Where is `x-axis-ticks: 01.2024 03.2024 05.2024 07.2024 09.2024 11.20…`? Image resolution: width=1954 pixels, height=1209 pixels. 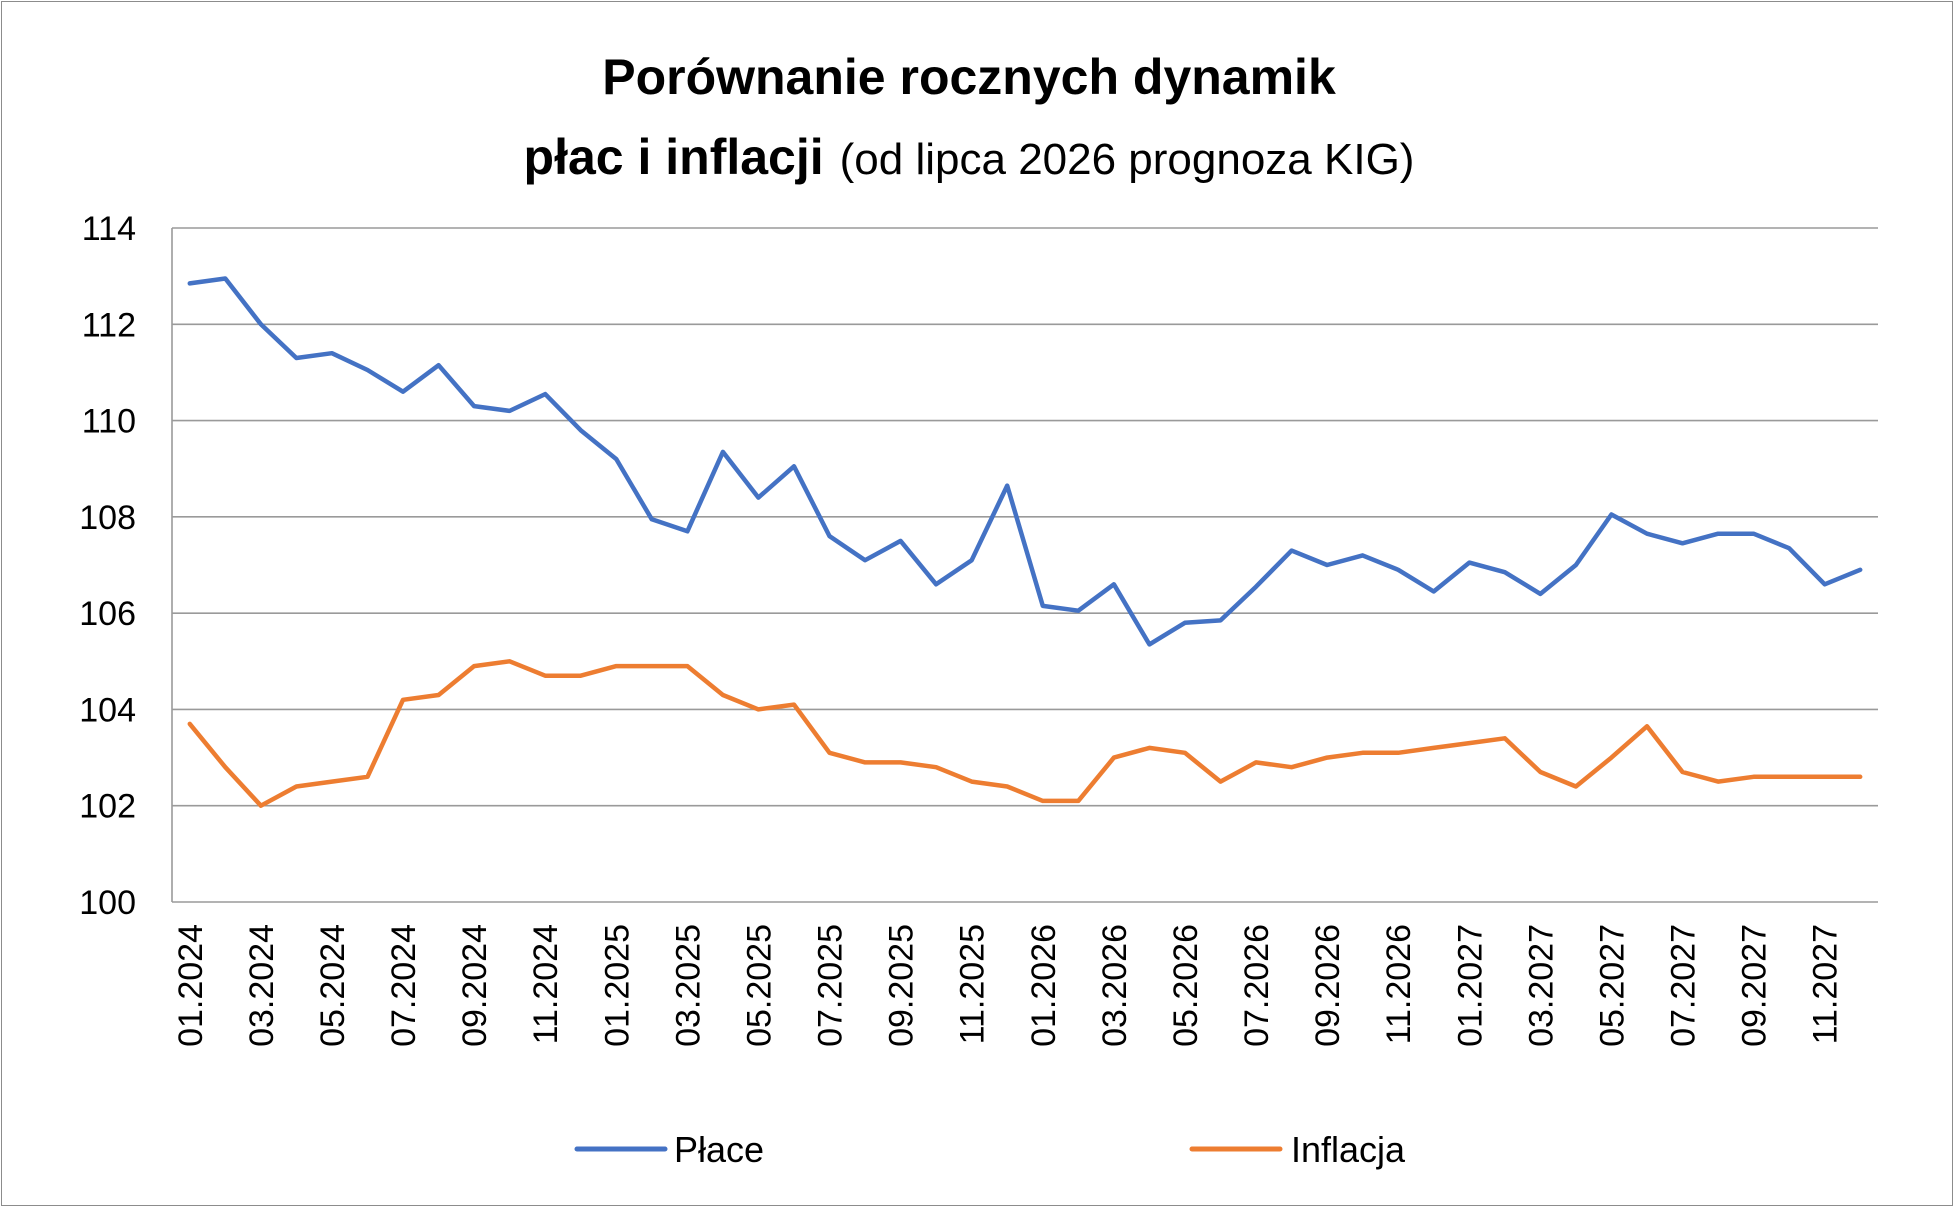
x-axis-ticks: 01.2024 03.2024 05.2024 07.2024 09.2024 11.20… is located at coordinates (1008, 985).